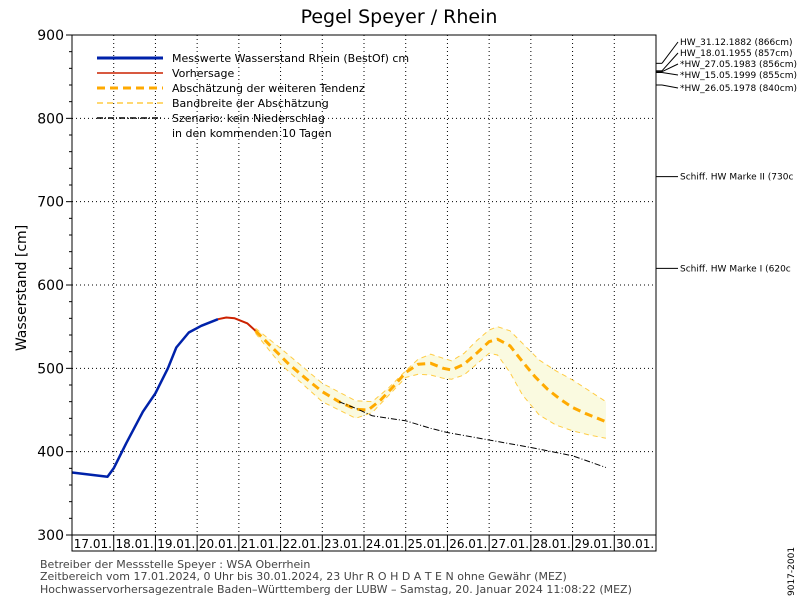  What do you see at coordinates (426, 544) in the screenshot?
I see `x-tick-label: 25.01.` at bounding box center [426, 544].